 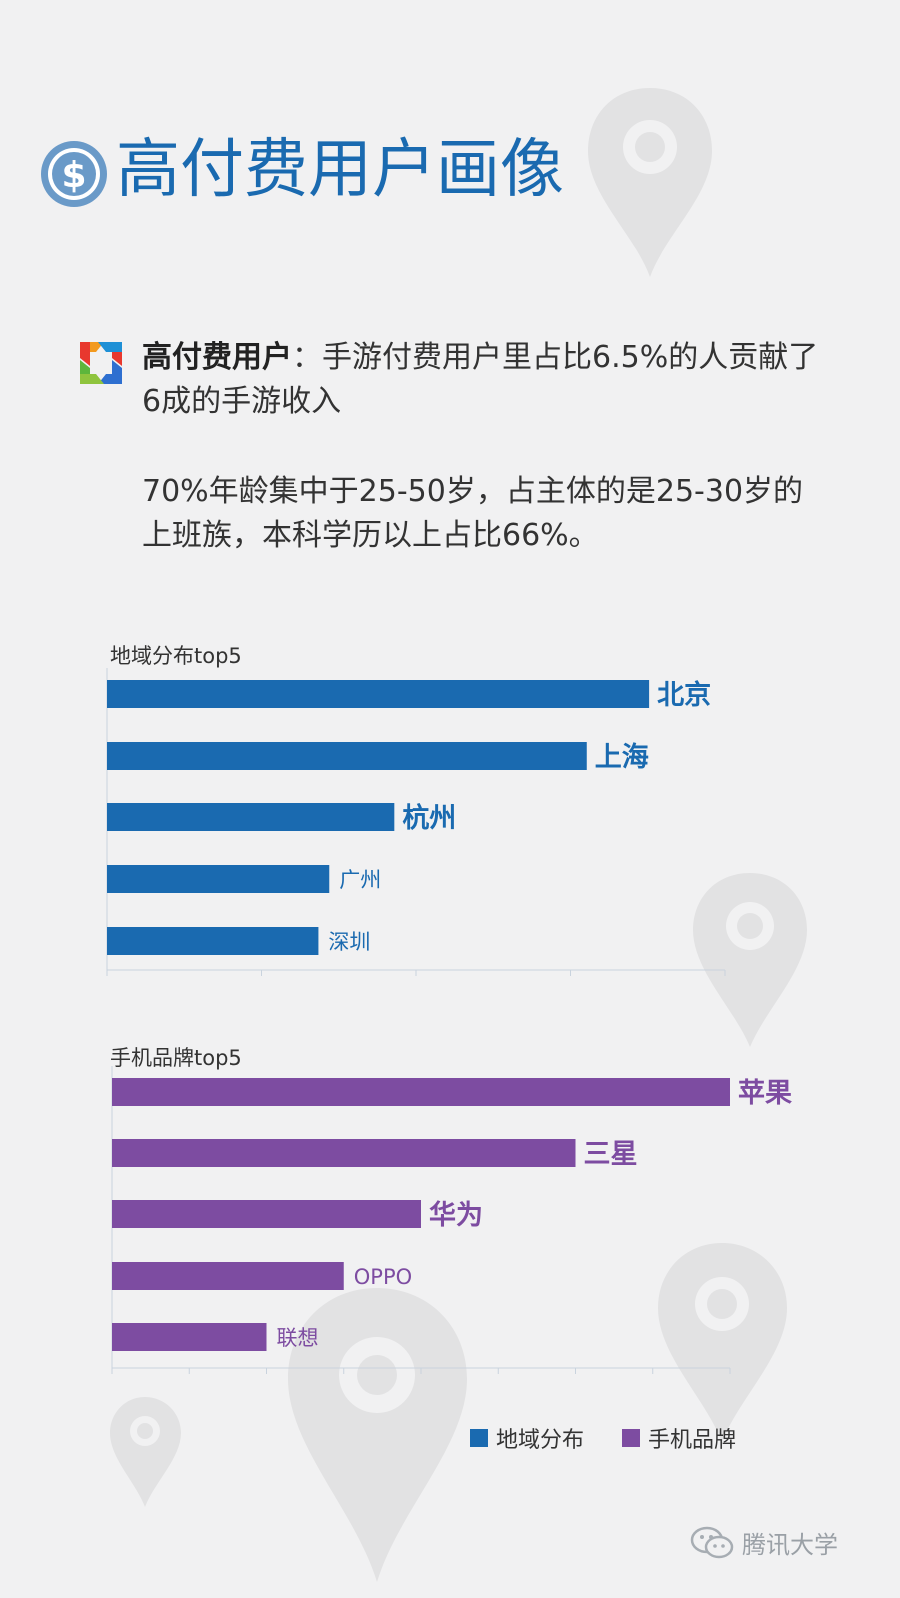 I want to click on legend-item-brand: 手机品牌, so click(x=679, y=1438).